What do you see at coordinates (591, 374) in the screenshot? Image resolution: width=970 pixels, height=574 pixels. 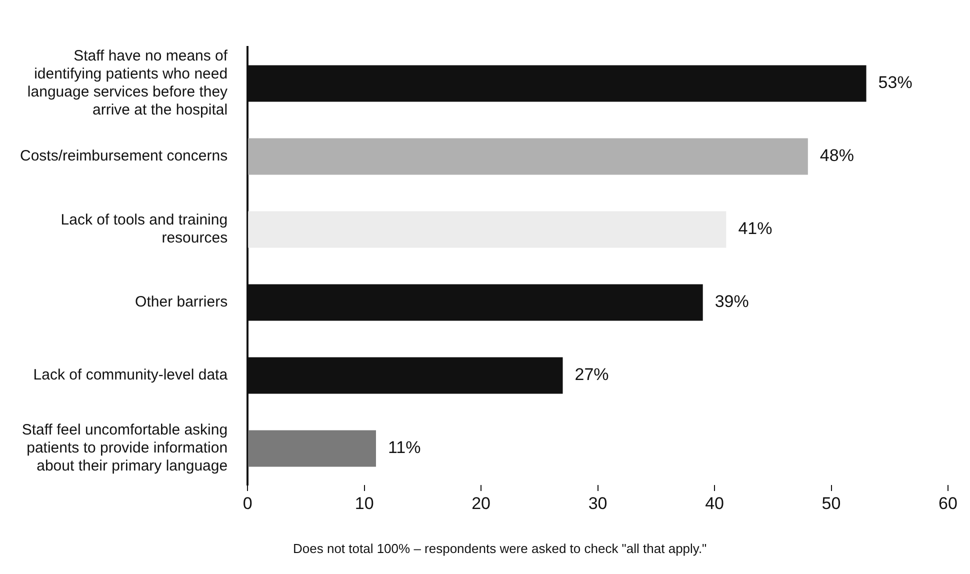 I see `data-label: 27%` at bounding box center [591, 374].